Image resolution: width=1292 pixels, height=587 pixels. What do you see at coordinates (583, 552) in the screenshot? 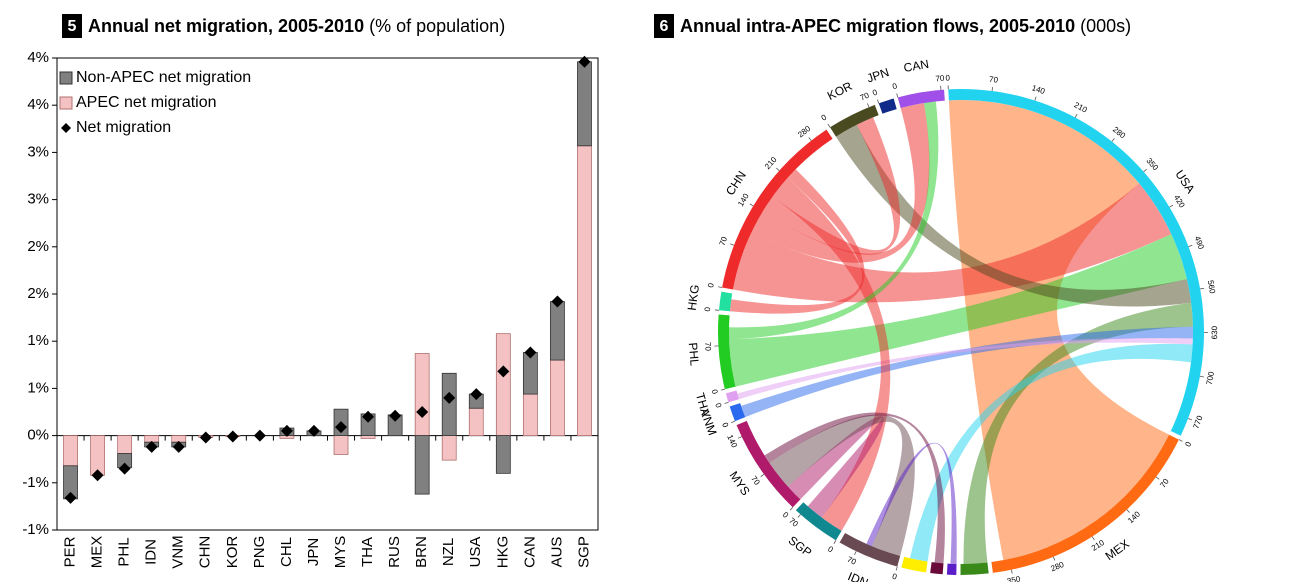
I see `x-tick-label: SGP` at bounding box center [583, 552].